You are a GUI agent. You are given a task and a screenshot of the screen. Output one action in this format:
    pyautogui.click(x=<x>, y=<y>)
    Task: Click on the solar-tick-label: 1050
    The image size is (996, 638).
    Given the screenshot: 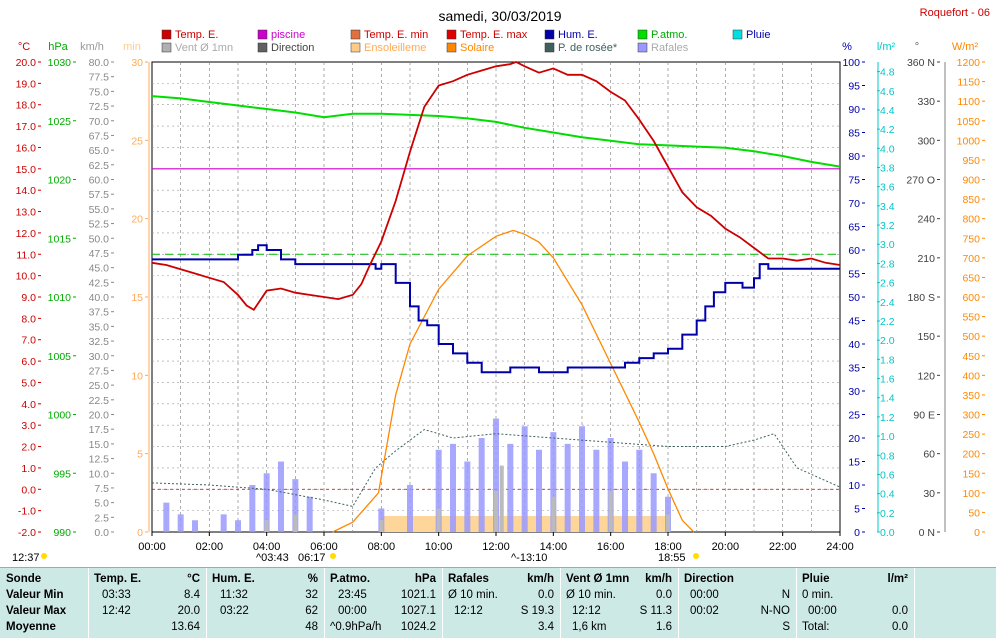 What is the action you would take?
    pyautogui.click(x=969, y=122)
    